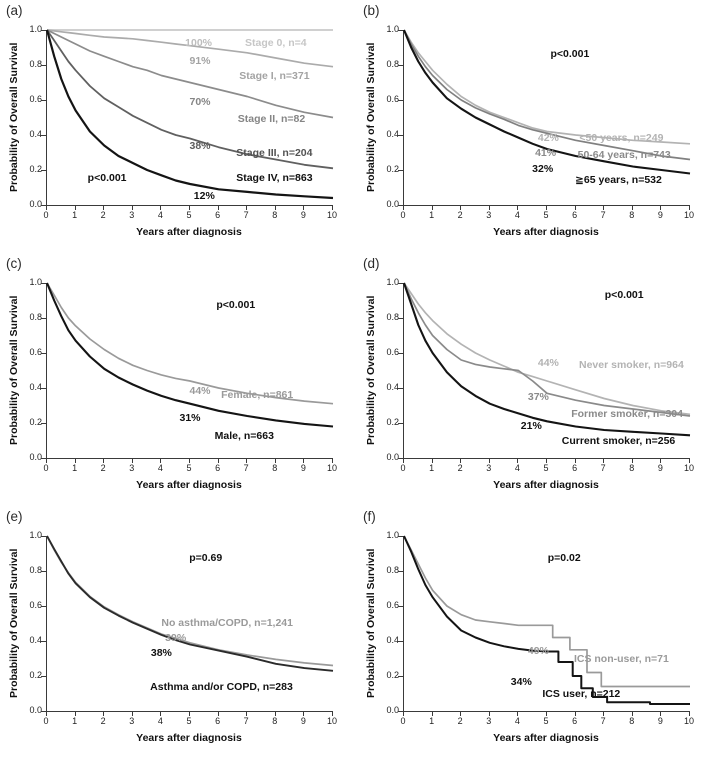 The image size is (714, 759). I want to click on curve-percent-label: 42%, so click(548, 137).